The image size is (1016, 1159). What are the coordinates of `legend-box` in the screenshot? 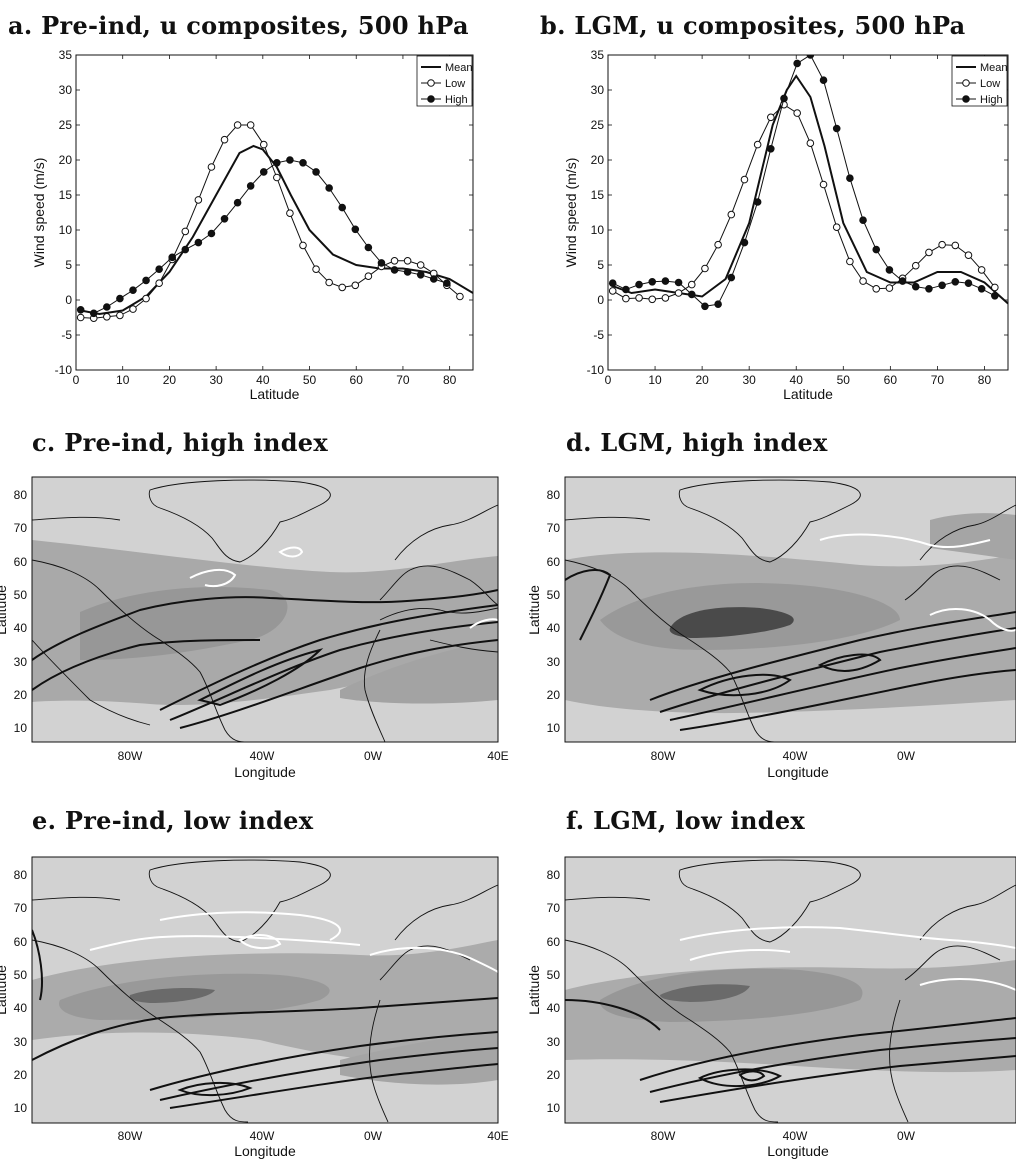 It's located at (979, 81).